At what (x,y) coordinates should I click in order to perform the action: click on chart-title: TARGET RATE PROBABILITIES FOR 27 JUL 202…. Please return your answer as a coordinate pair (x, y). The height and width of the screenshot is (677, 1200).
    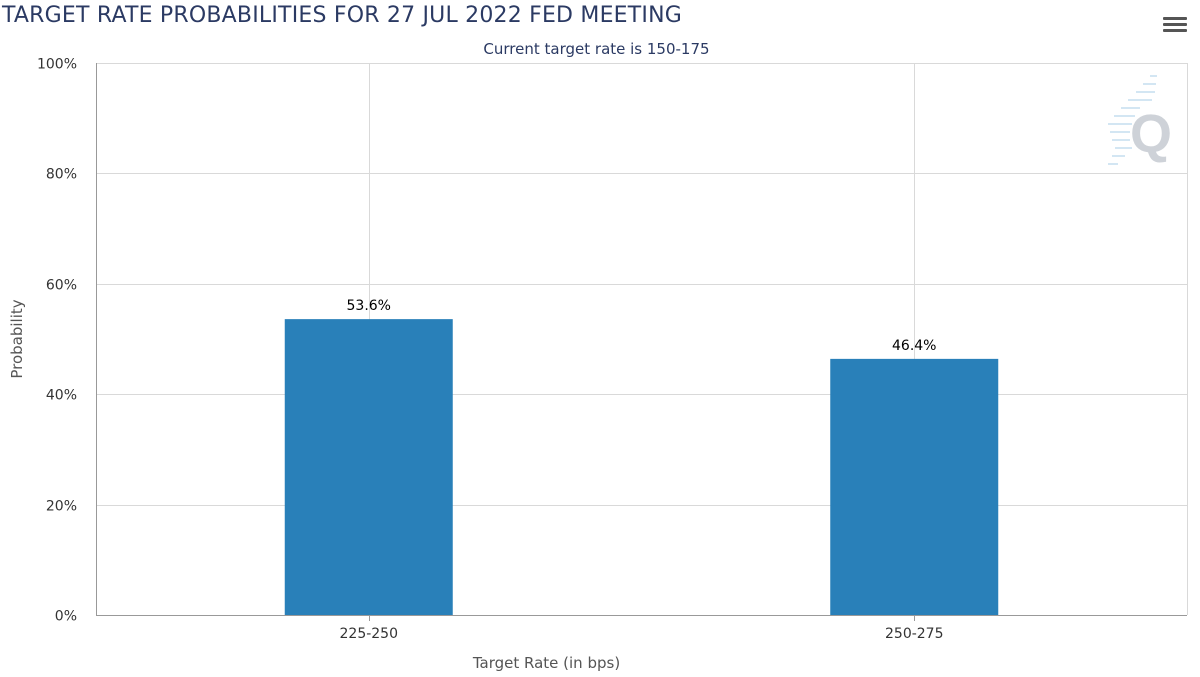
    Looking at the image, I should click on (342, 15).